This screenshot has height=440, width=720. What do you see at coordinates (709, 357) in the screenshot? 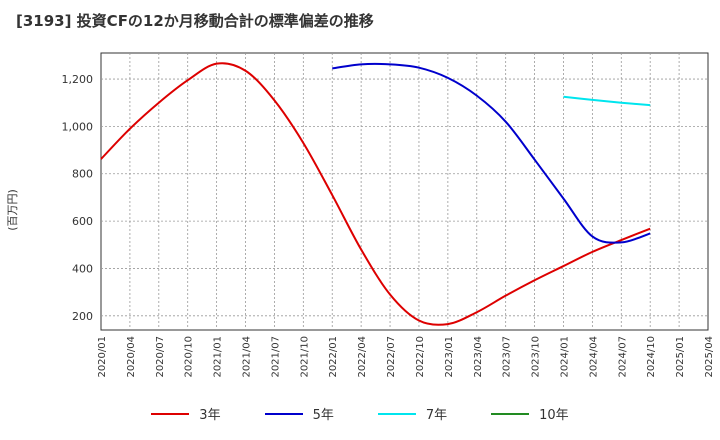
I see `x-tick-label: 2025/04` at bounding box center [709, 357].